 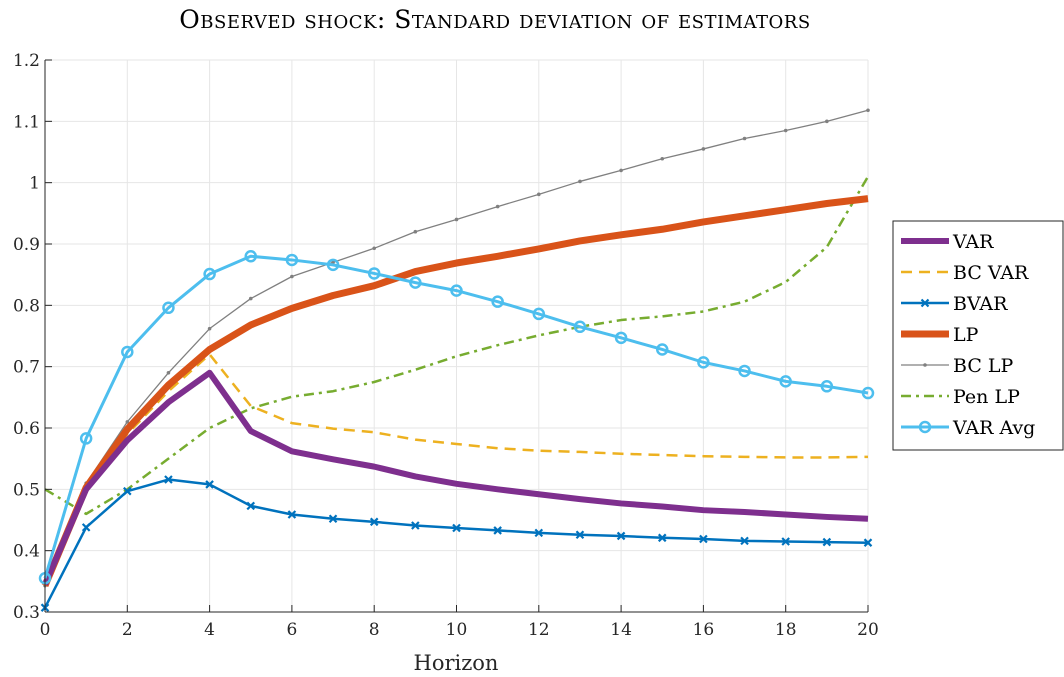 I want to click on y-tick-label: 1.2, so click(x=26, y=61).